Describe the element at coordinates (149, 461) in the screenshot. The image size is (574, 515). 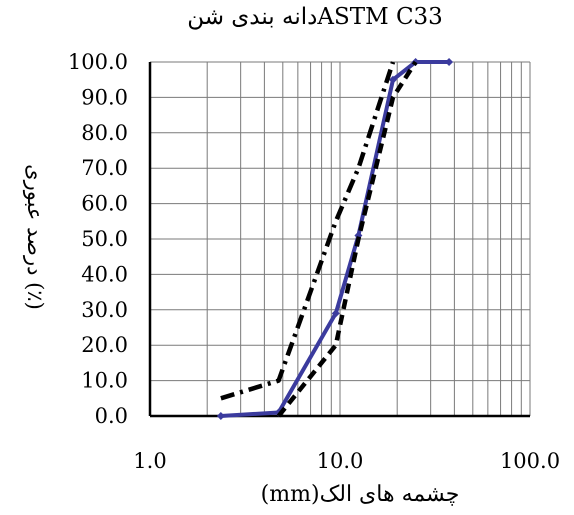
I see `x-tick-label: 1.0` at that location.